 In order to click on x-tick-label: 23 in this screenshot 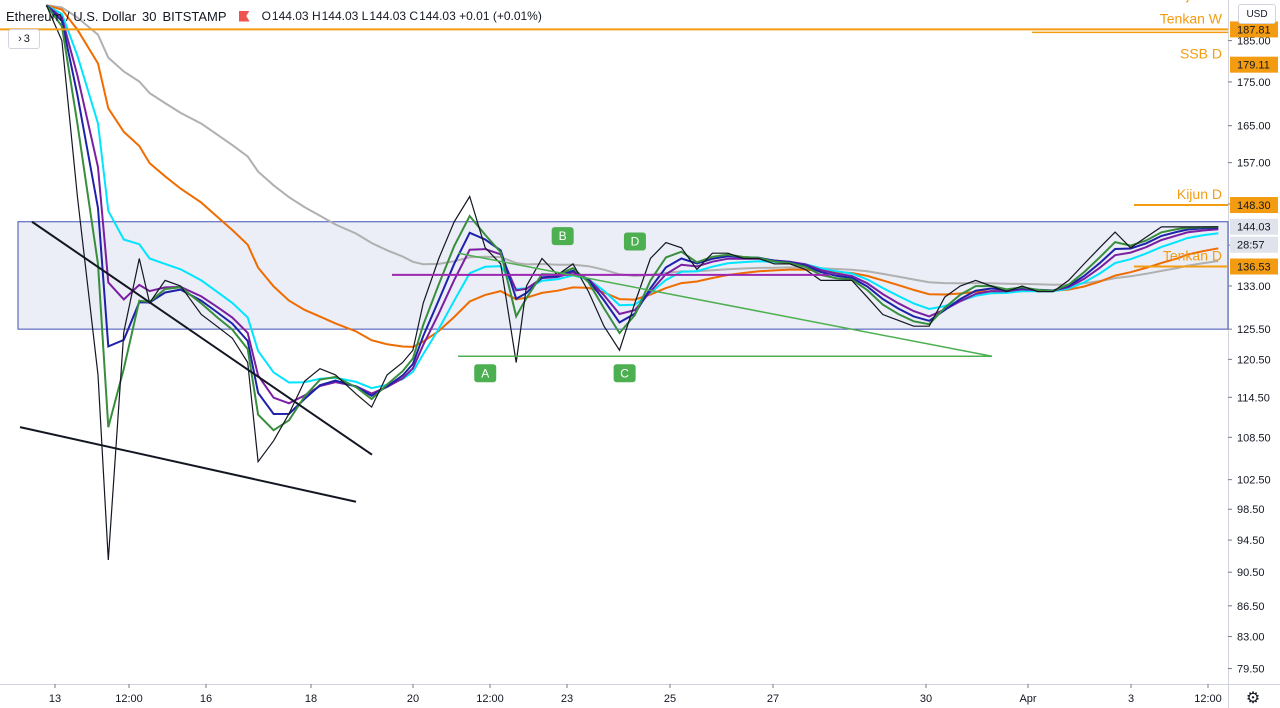, I will do `click(567, 699)`.